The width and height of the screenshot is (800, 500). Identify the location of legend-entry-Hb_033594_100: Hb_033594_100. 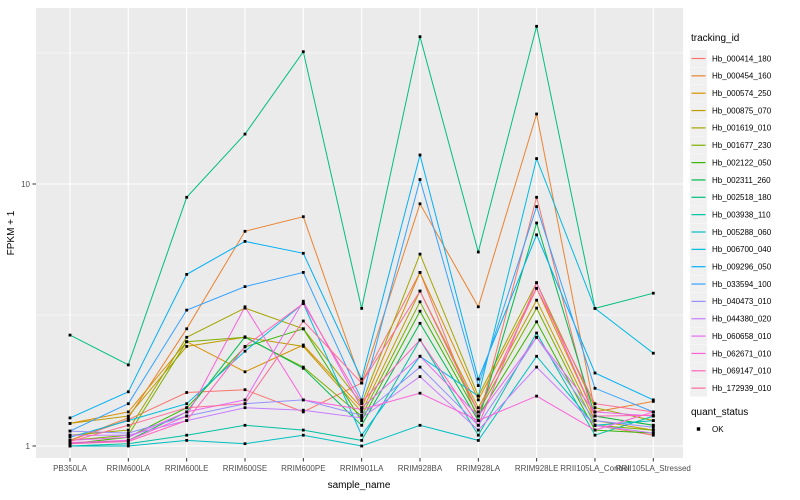
(731, 284).